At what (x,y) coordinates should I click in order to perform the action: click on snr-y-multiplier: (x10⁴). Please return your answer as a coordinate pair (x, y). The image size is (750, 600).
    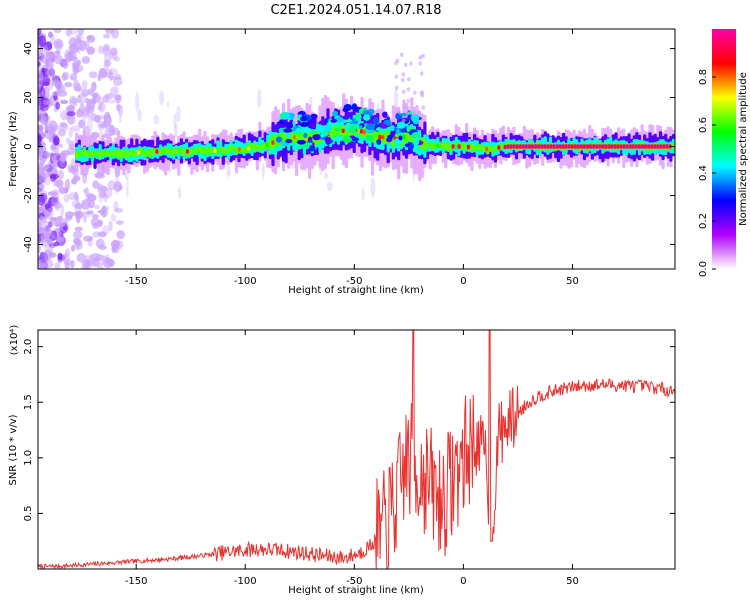
    Looking at the image, I should click on (14, 340).